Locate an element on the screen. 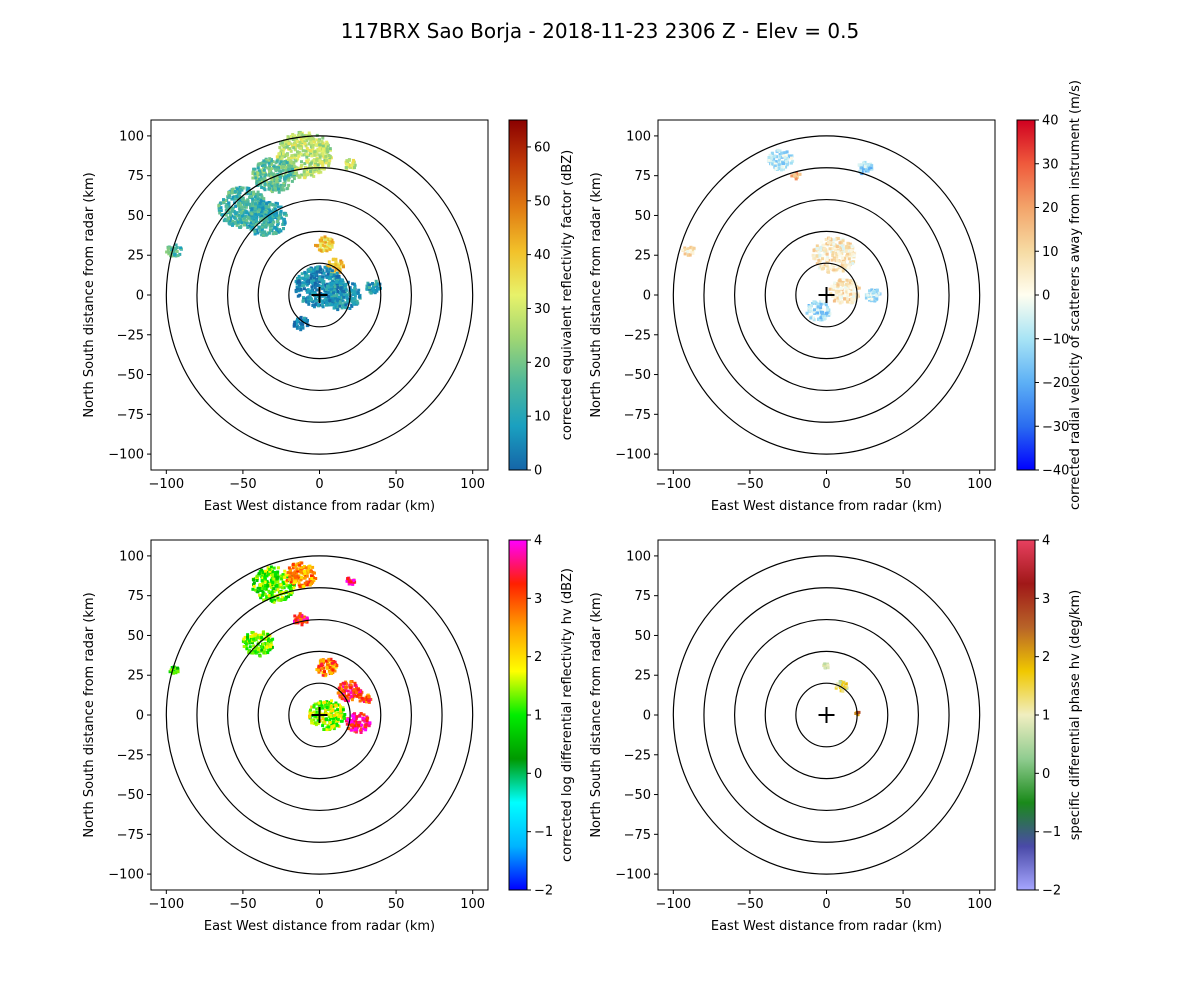 This screenshot has width=1200, height=1000. colorbar-tick-label: −40 is located at coordinates (1055, 471).